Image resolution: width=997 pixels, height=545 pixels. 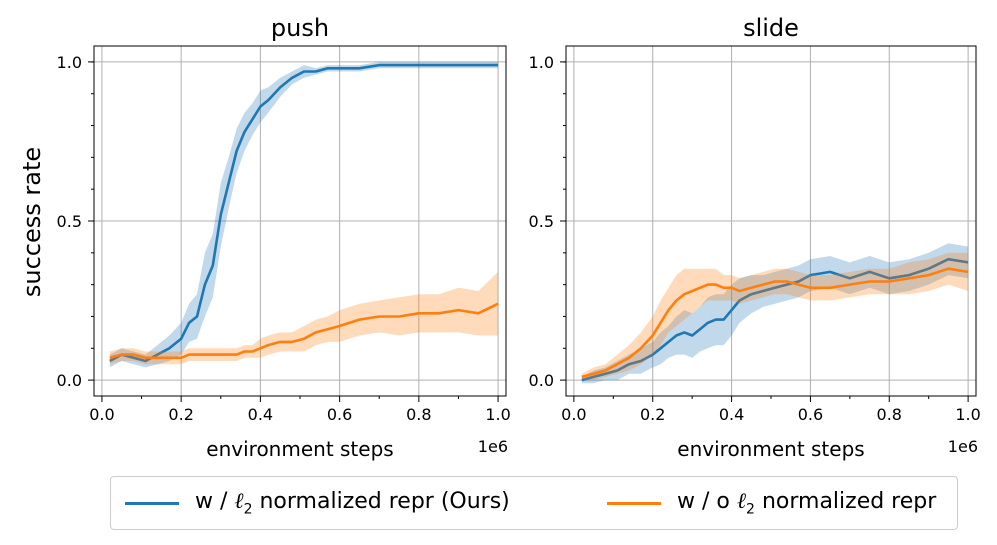 I want to click on chart-title: push, so click(x=300, y=28).